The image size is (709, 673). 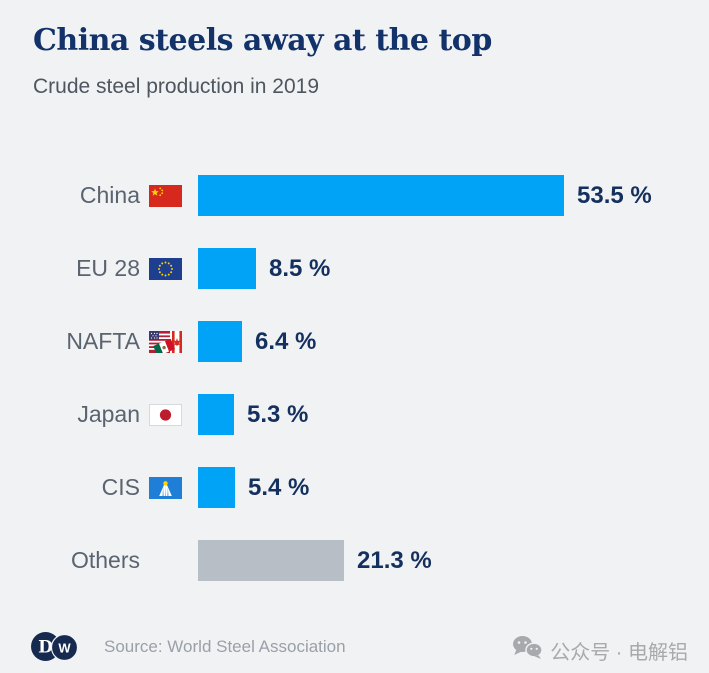 I want to click on wechat-icon, so click(x=527, y=650).